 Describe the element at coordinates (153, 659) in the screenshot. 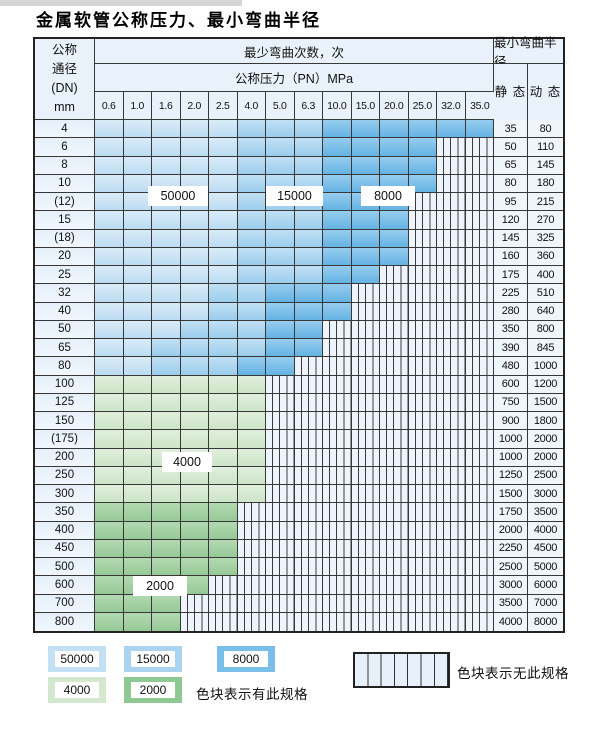

I see `legend-chip-label: 15000` at that location.